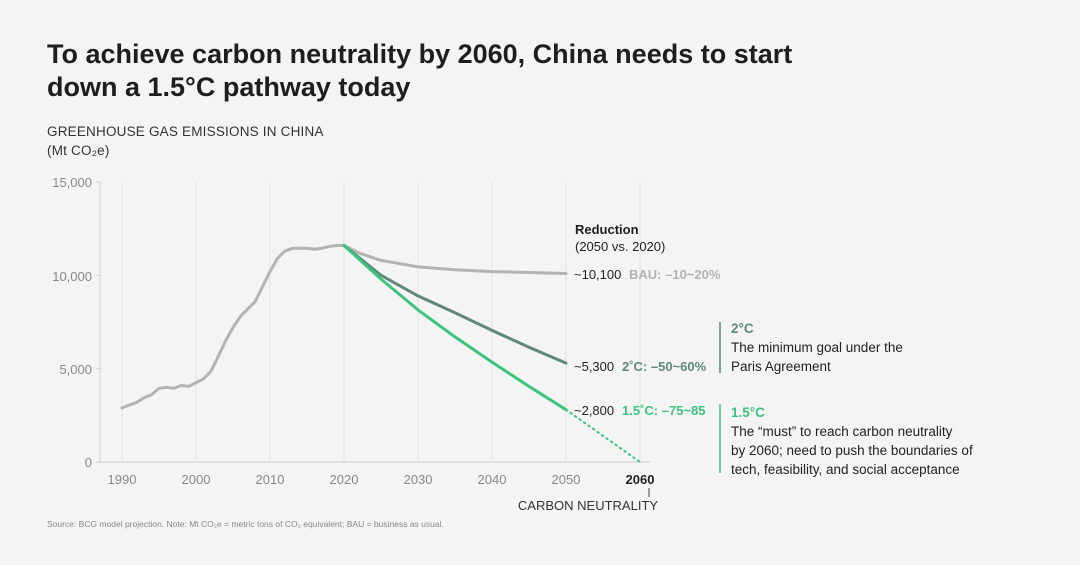 The width and height of the screenshot is (1080, 565). I want to click on bau-value: ~10,100, so click(597, 274).